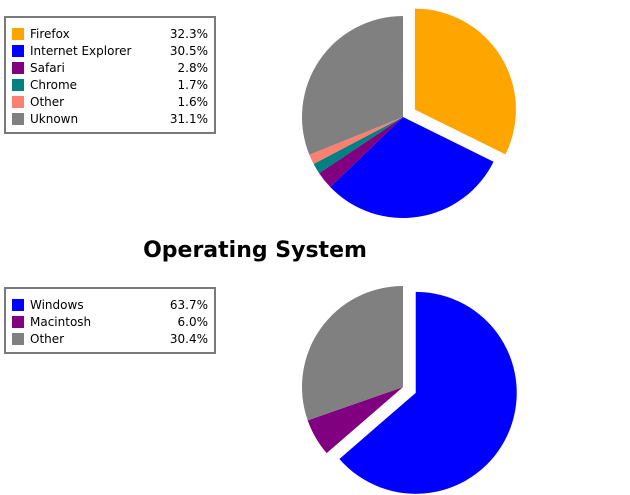 The width and height of the screenshot is (630, 495). What do you see at coordinates (54, 85) in the screenshot?
I see `legend-label: Chrome` at bounding box center [54, 85].